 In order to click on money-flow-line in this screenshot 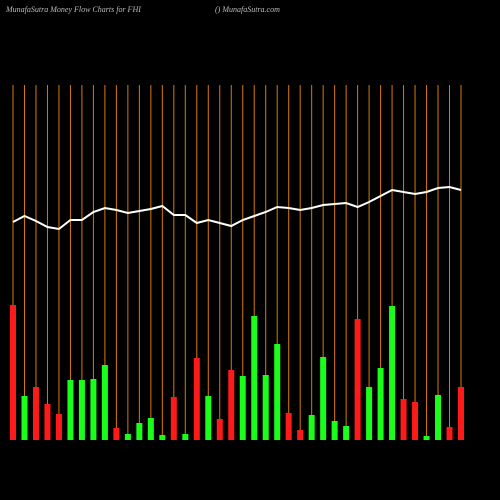, I will do `click(237, 208)`.